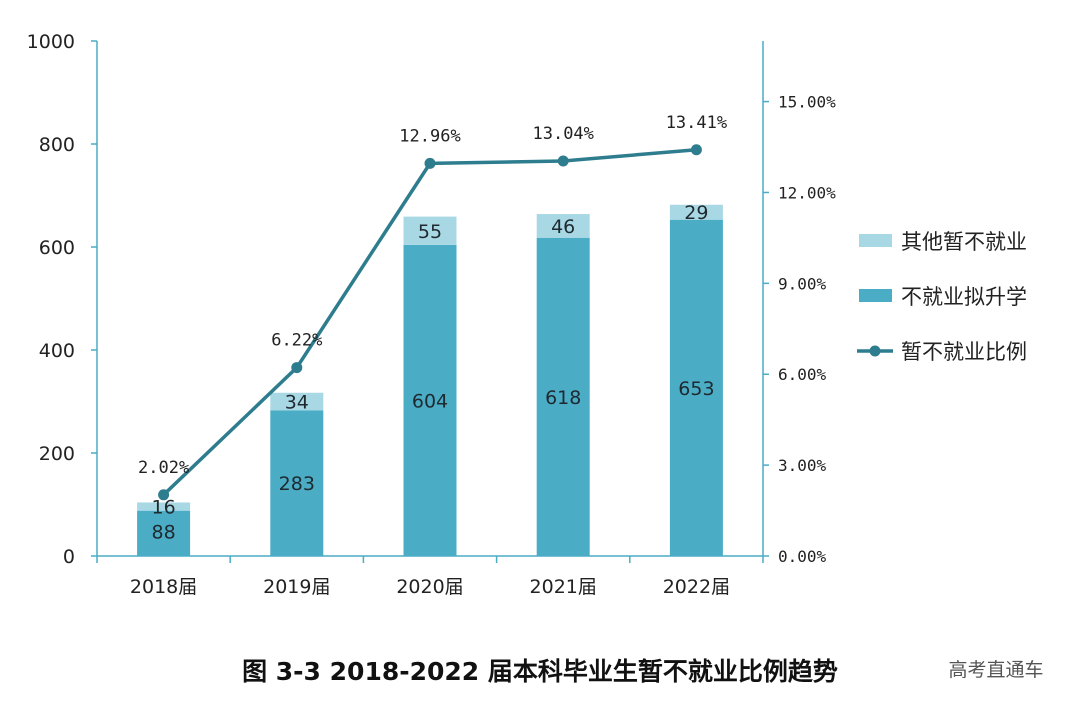  I want to click on chart-title: 图 3-3 2018-2022 届本科毕业生暂不就业比例趋势, so click(540, 671).